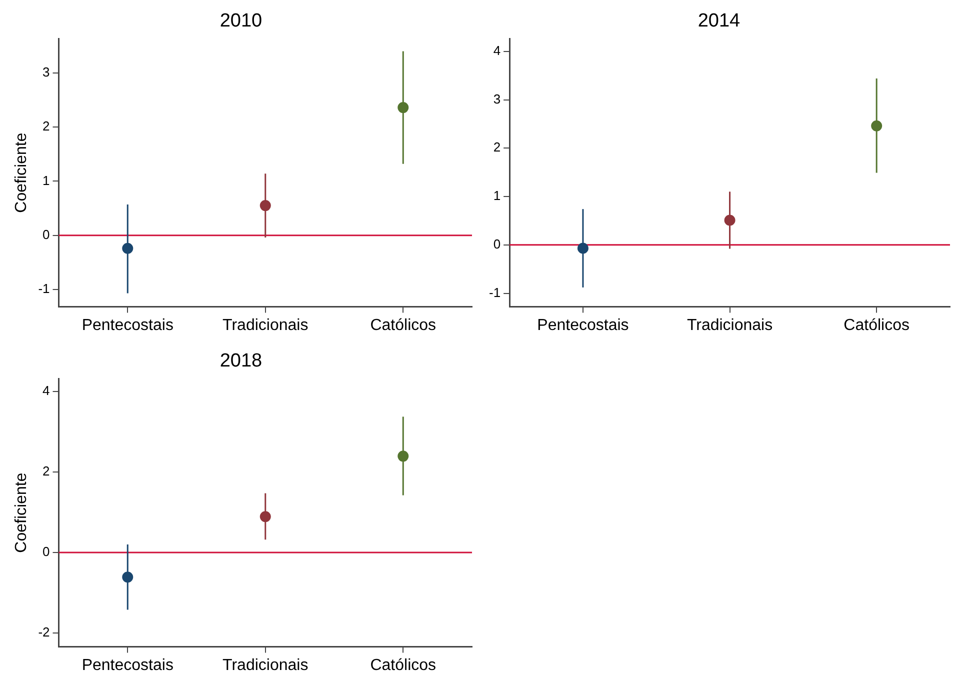 The width and height of the screenshot is (956, 678). I want to click on chart-title: 2018, so click(241, 361).